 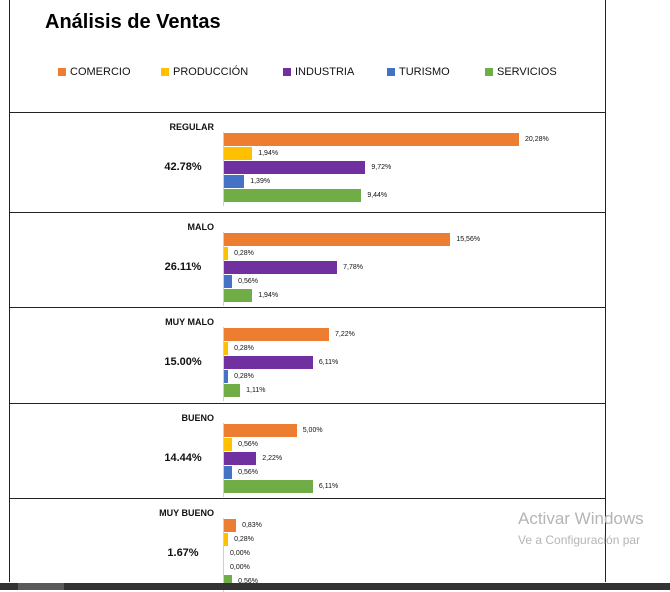 I want to click on group-total: 26.11%, so click(x=183, y=267).